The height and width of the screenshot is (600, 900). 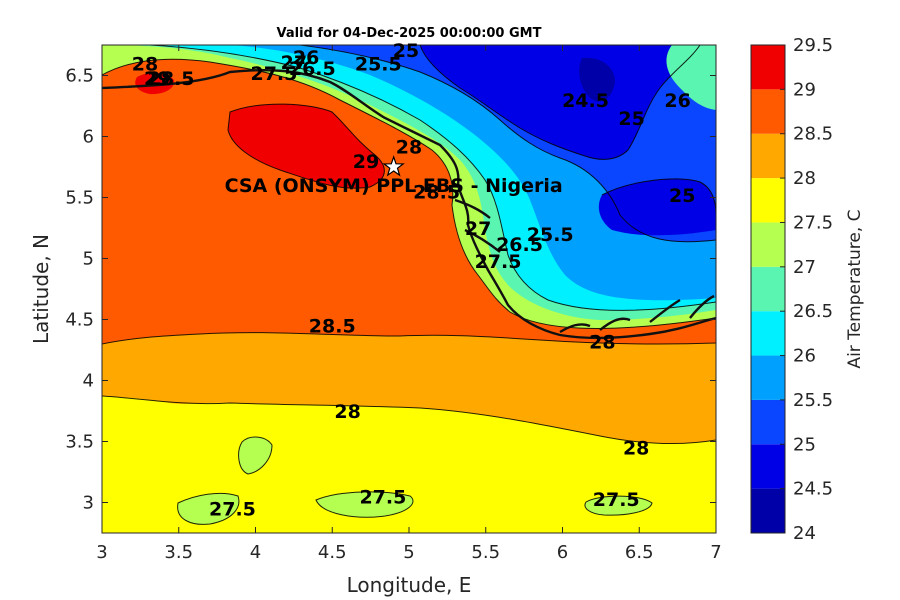 I want to click on x-tick-label: 4.5, so click(x=332, y=552).